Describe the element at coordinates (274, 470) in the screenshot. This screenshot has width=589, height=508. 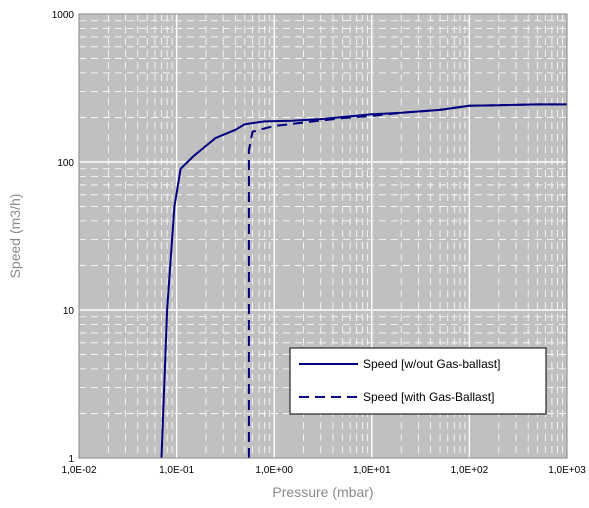
I see `x-tick-label: 1,0E+00` at that location.